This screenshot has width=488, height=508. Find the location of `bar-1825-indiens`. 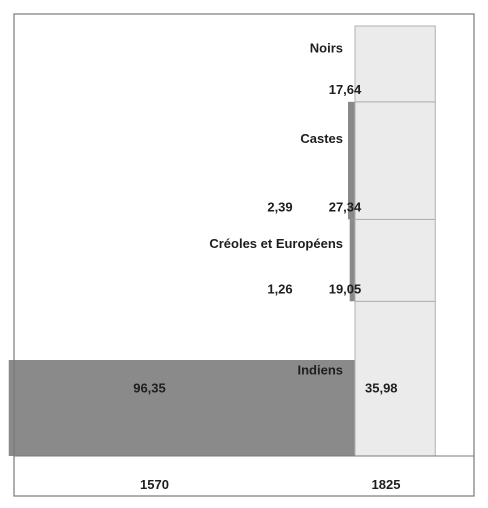

bar-1825-indiens is located at coordinates (395, 378).